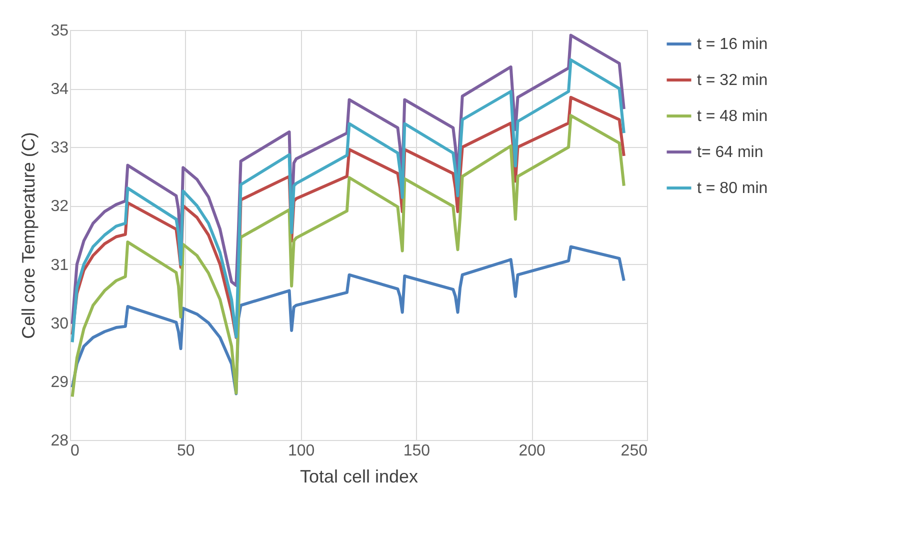  What do you see at coordinates (732, 116) in the screenshot?
I see `legend-label: t = 48 min` at bounding box center [732, 116].